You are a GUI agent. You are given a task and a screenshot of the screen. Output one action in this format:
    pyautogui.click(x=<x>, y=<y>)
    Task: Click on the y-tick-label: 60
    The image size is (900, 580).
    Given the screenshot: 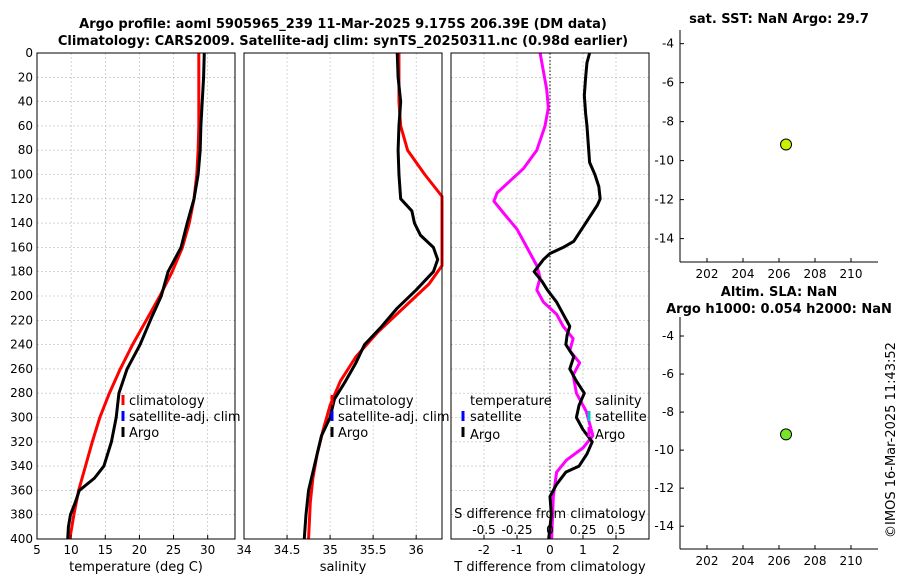 What is the action you would take?
    pyautogui.click(x=25, y=126)
    